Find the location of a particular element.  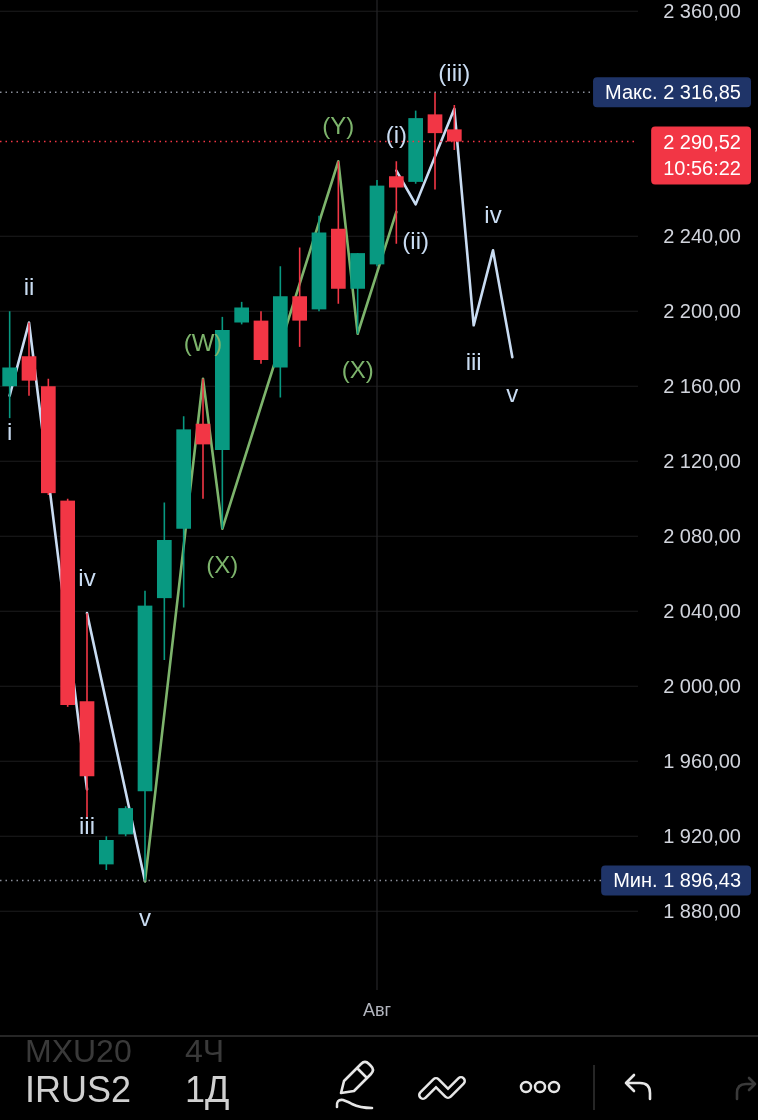

data-label: (Y) is located at coordinates (338, 125).